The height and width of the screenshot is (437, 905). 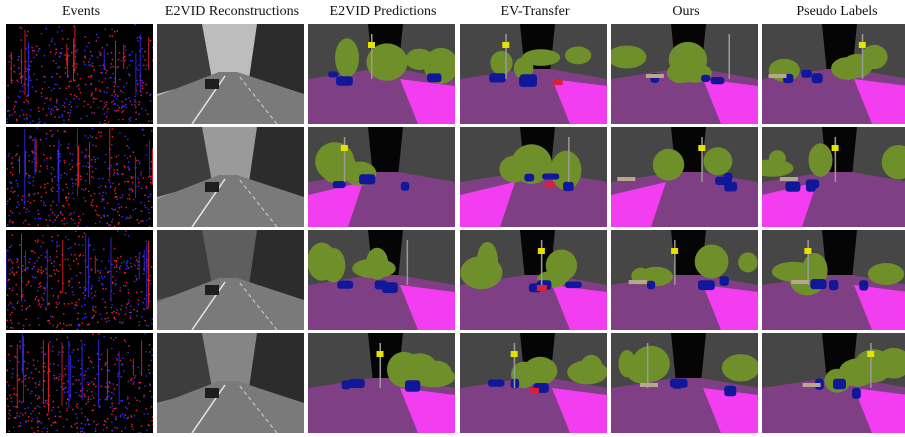 I want to click on column-title-events: Events, so click(x=81, y=11).